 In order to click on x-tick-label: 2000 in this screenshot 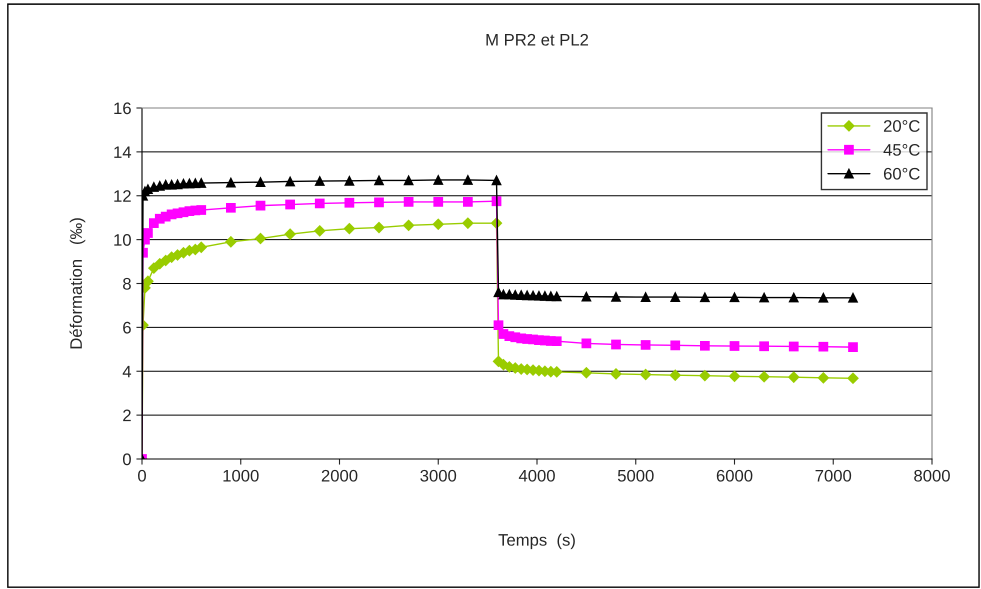, I will do `click(340, 476)`.